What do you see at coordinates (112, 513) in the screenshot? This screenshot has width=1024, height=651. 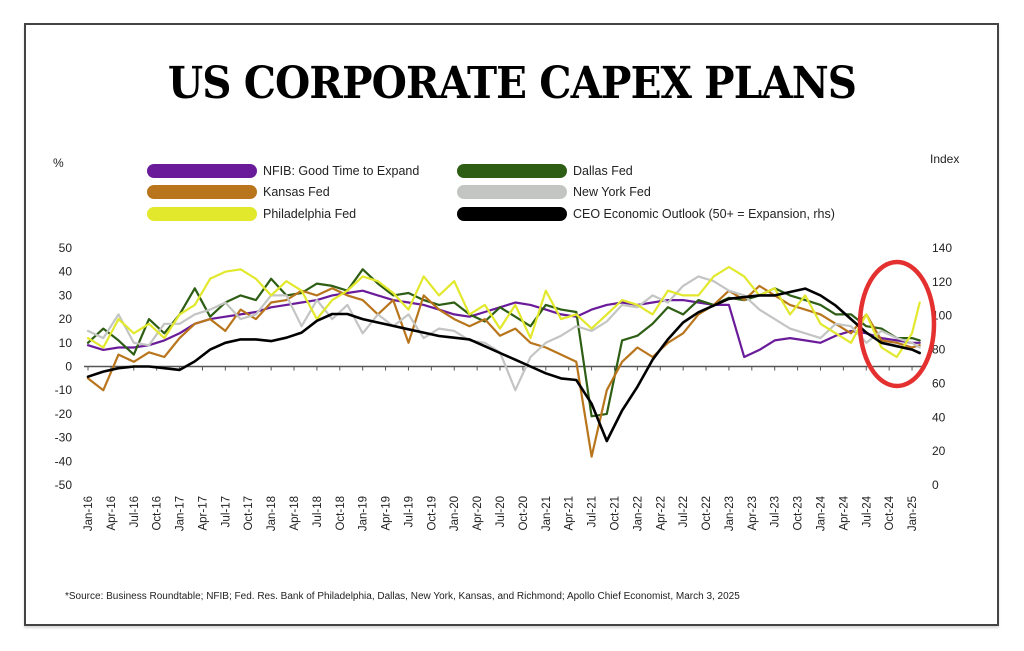 I see `x-tick-label: Apr-16` at bounding box center [112, 513].